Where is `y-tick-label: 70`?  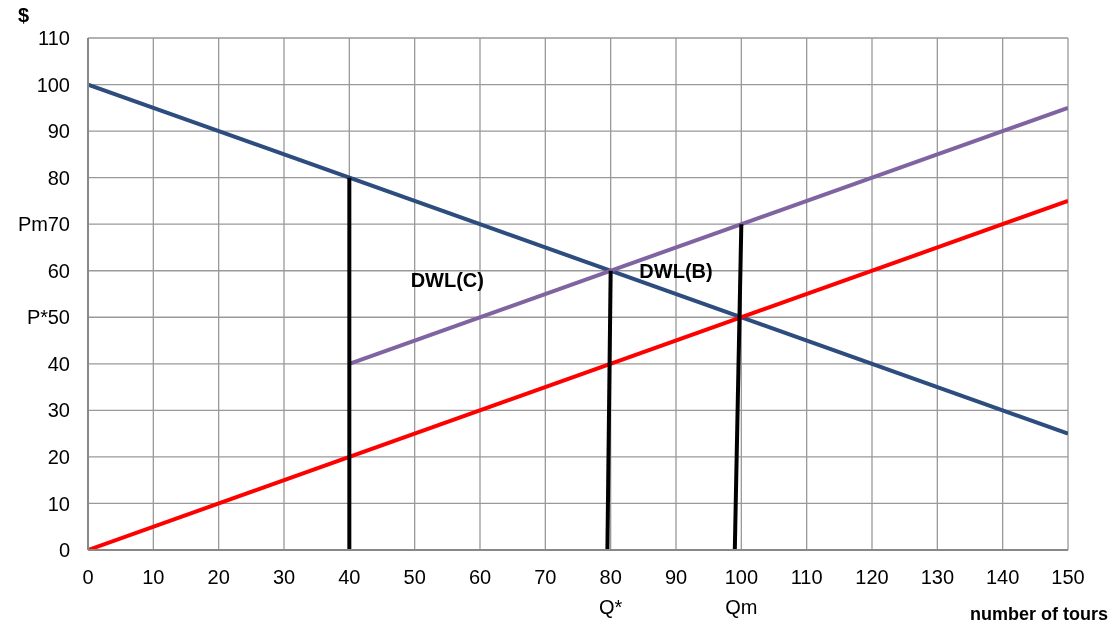 y-tick-label: 70 is located at coordinates (58, 224).